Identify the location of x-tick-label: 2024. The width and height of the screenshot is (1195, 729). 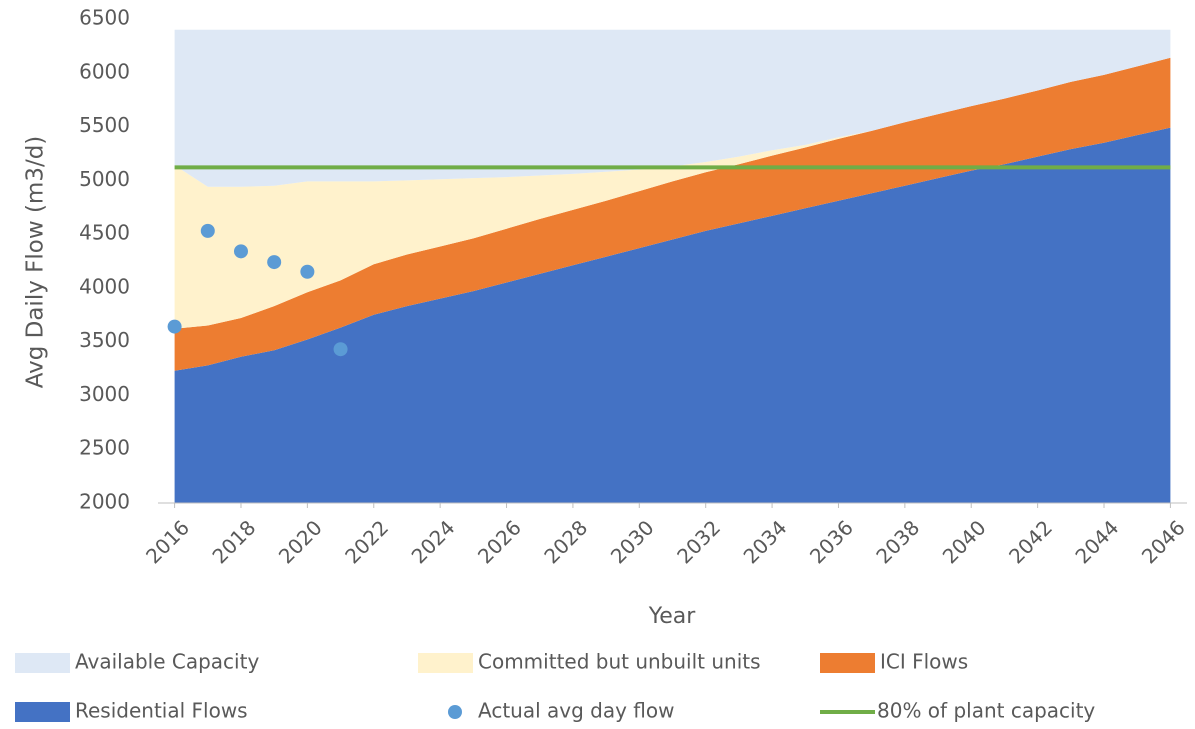
(433, 541).